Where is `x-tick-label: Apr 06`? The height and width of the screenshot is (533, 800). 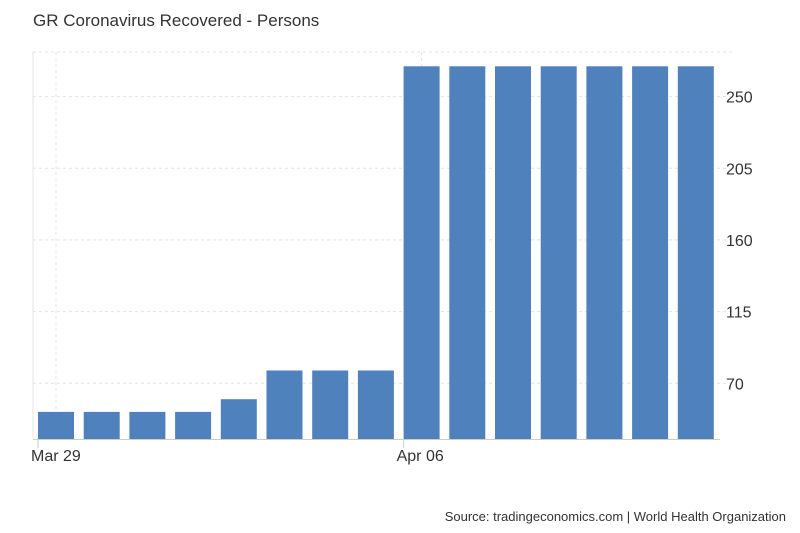 x-tick-label: Apr 06 is located at coordinates (420, 456).